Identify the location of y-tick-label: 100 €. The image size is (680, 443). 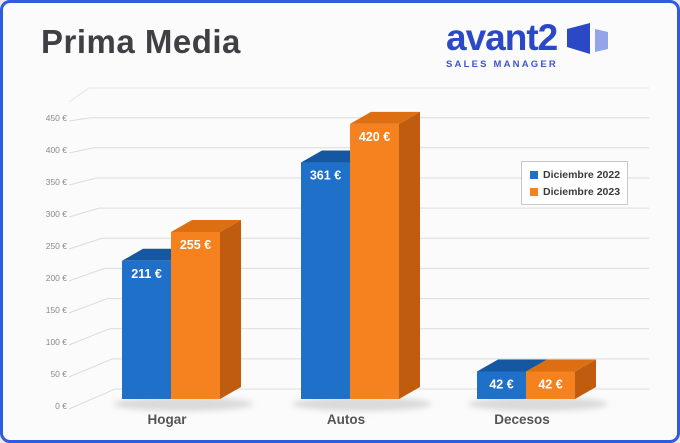
(57, 342).